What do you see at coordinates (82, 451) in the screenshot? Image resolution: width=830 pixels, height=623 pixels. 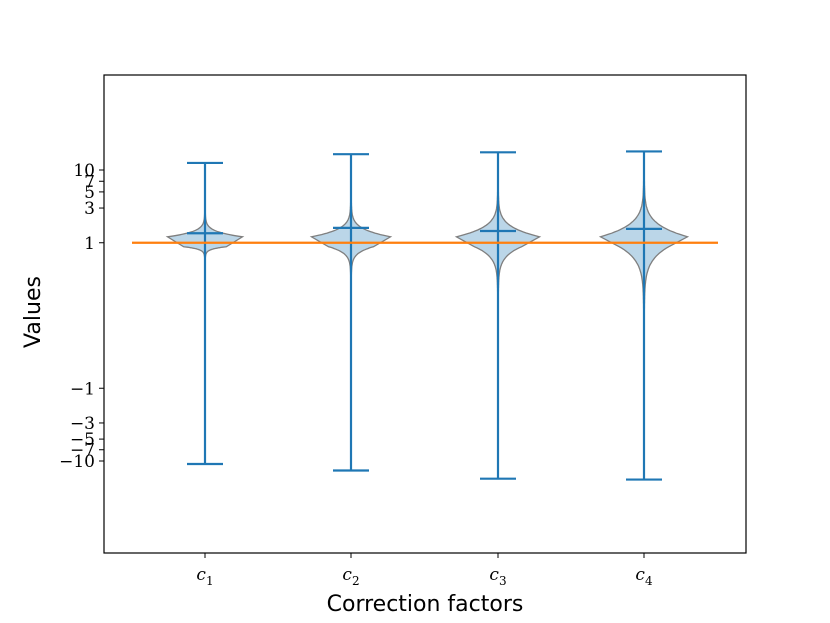 I see `y-tick-label: −7` at bounding box center [82, 451].